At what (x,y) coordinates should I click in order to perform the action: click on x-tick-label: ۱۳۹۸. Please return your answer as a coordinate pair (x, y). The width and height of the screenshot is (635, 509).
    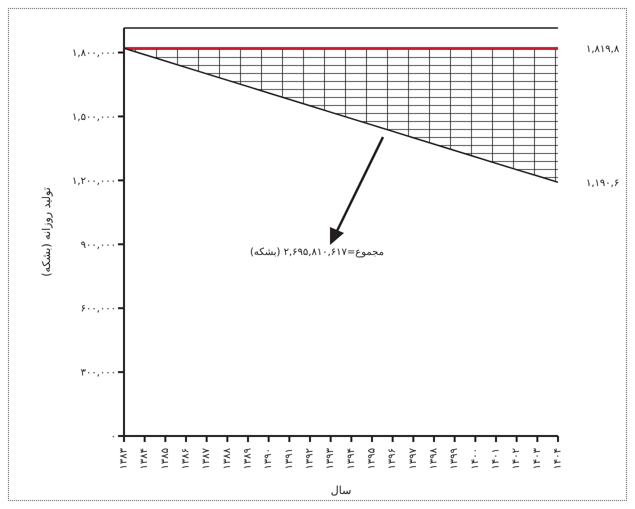
    Looking at the image, I should click on (434, 458).